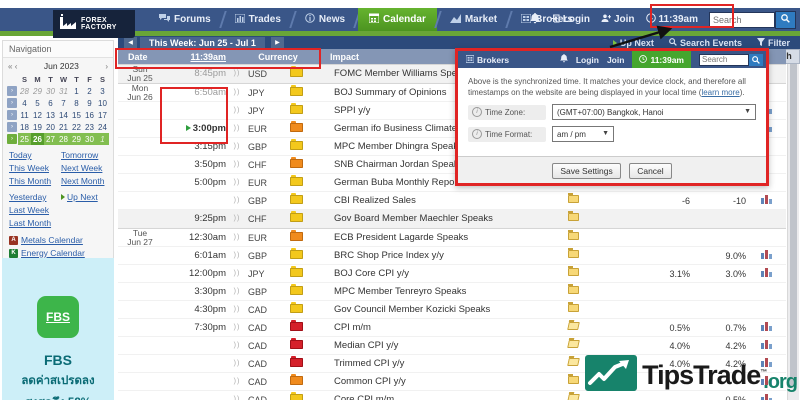 The image size is (800, 400). Describe the element at coordinates (756, 59) in the screenshot. I see `popup-search-button` at that location.